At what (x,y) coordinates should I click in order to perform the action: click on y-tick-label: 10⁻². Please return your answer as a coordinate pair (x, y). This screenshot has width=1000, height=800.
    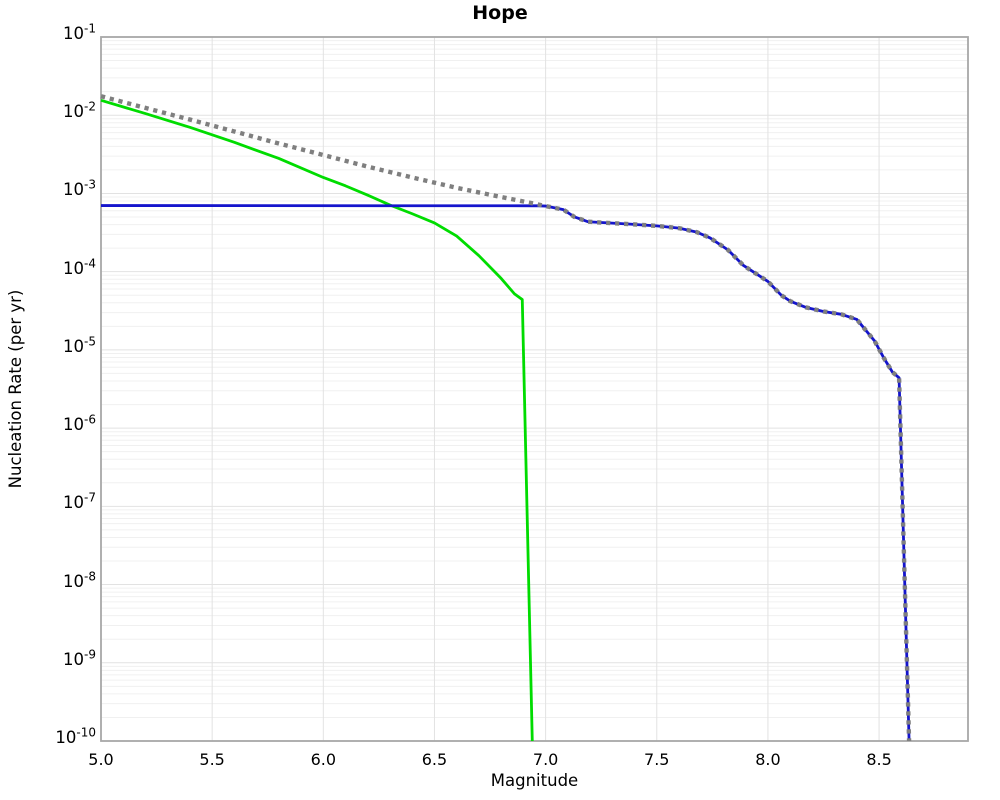
    Looking at the image, I should click on (79, 110).